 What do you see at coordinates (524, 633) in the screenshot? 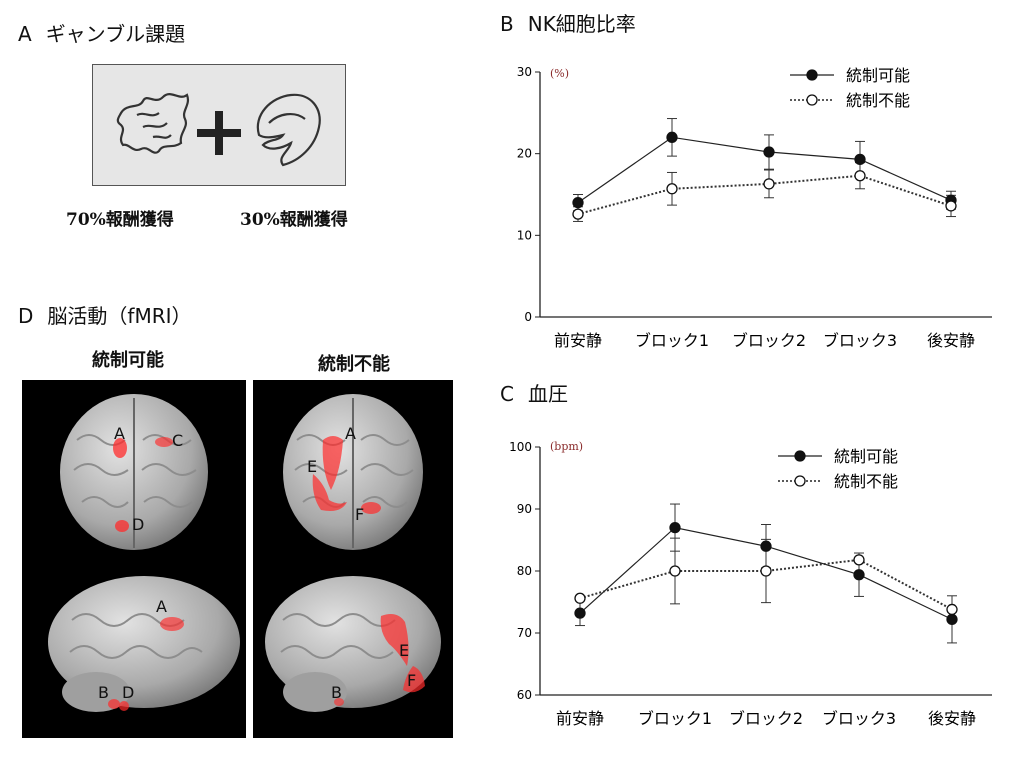
I see `y-tick-label: 70` at bounding box center [524, 633].